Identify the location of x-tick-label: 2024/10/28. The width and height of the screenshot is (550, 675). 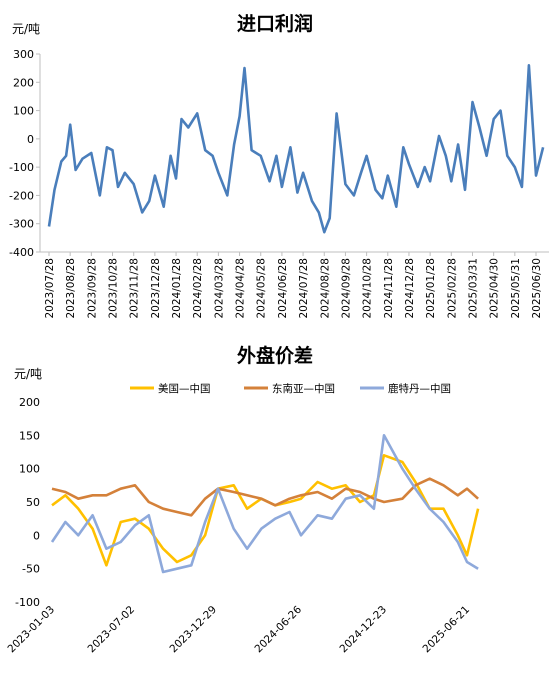
(368, 288).